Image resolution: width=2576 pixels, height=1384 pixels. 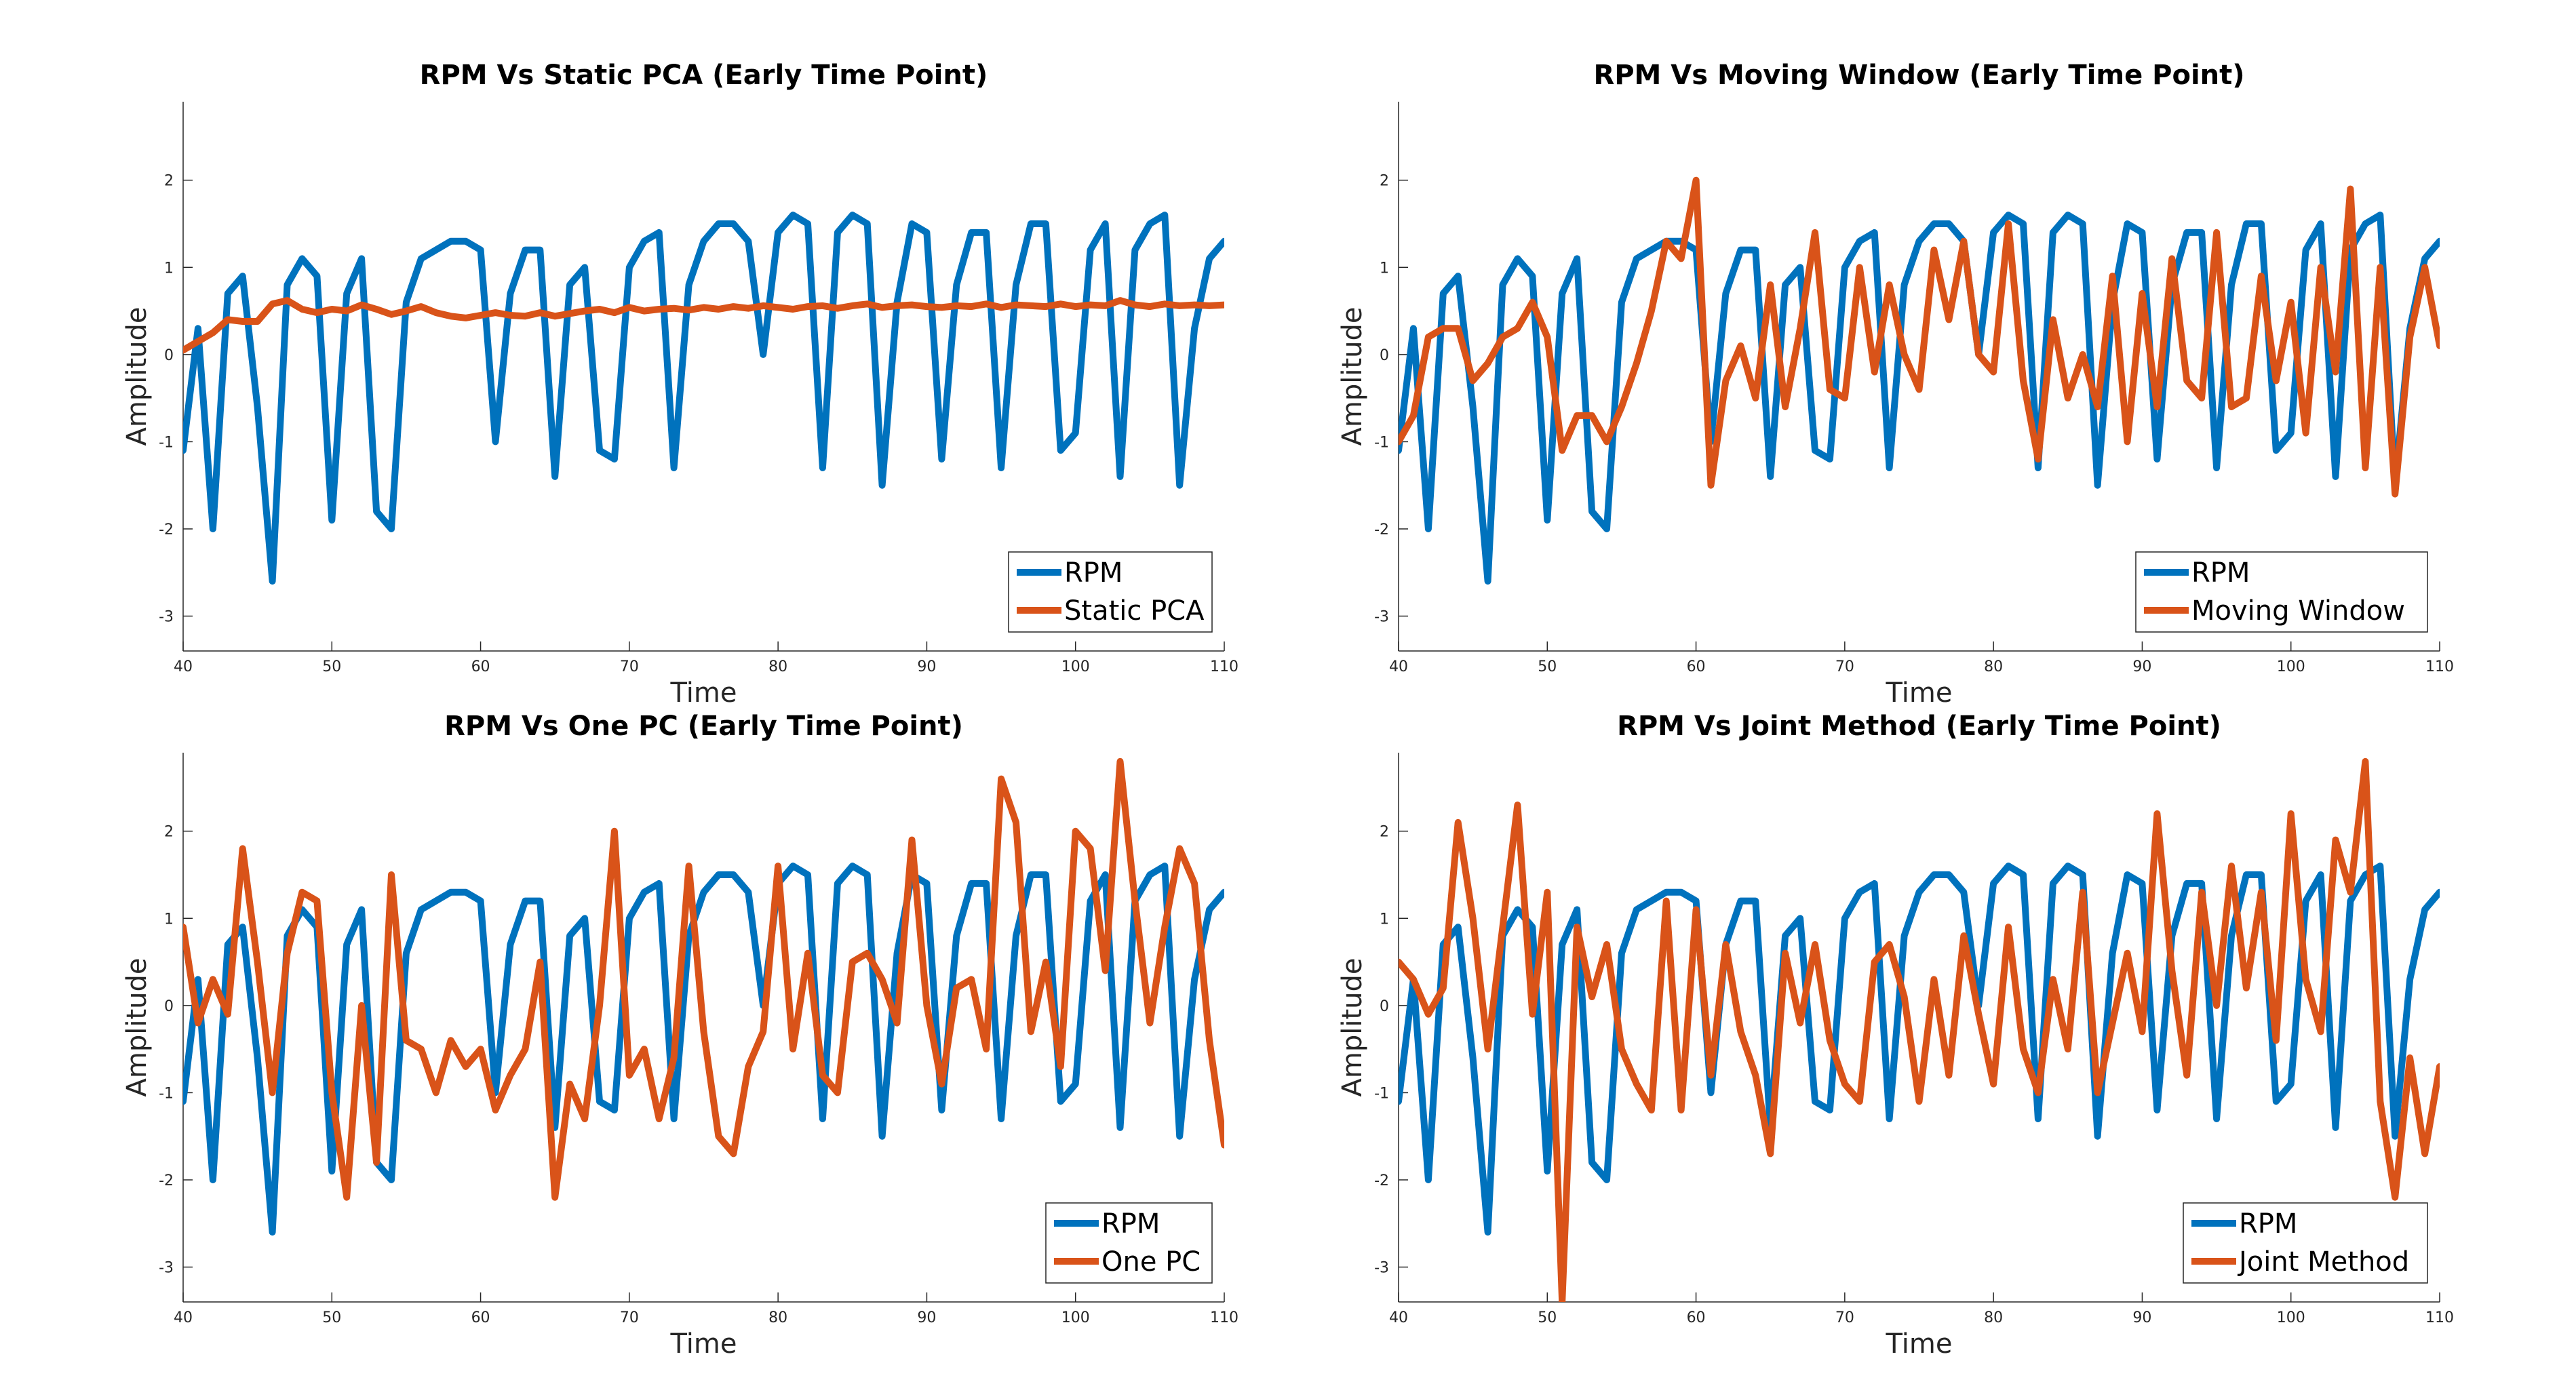 I want to click on chart-title: RPM Vs One PC (Early Time Point), so click(x=703, y=726).